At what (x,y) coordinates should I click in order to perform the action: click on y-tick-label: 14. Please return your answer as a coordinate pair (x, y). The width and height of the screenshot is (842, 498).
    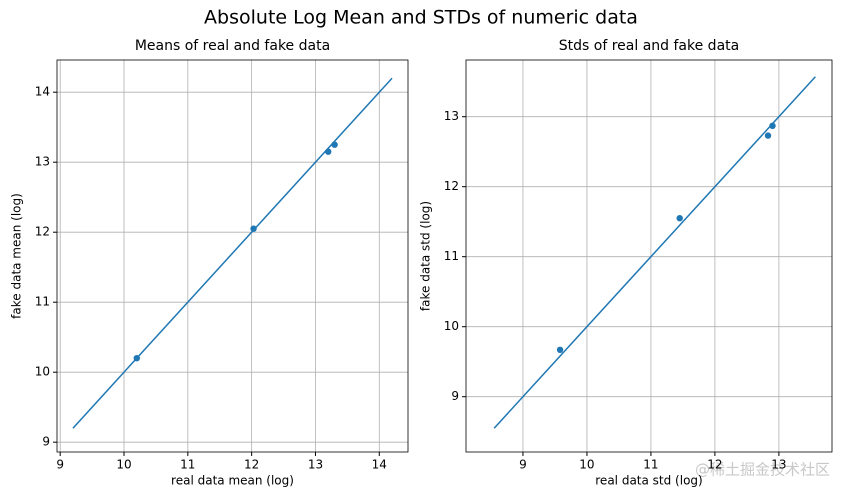
    Looking at the image, I should click on (42, 92).